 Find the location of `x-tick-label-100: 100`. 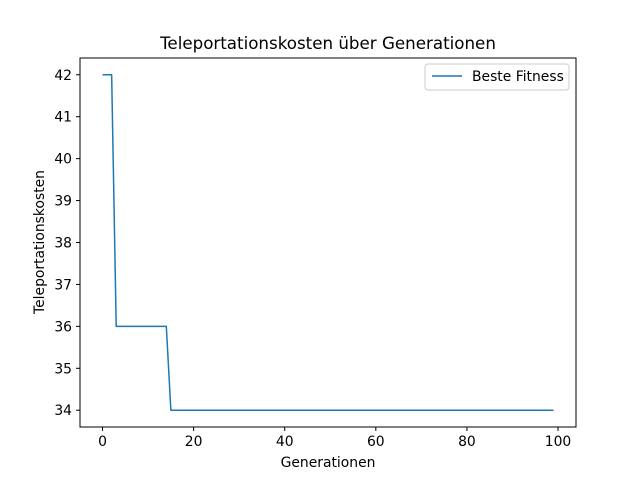

x-tick-label-100: 100 is located at coordinates (558, 442).